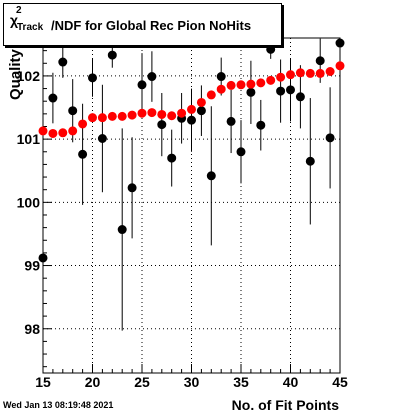 The width and height of the screenshot is (400, 419). I want to click on x-tick-label: 40, so click(291, 382).